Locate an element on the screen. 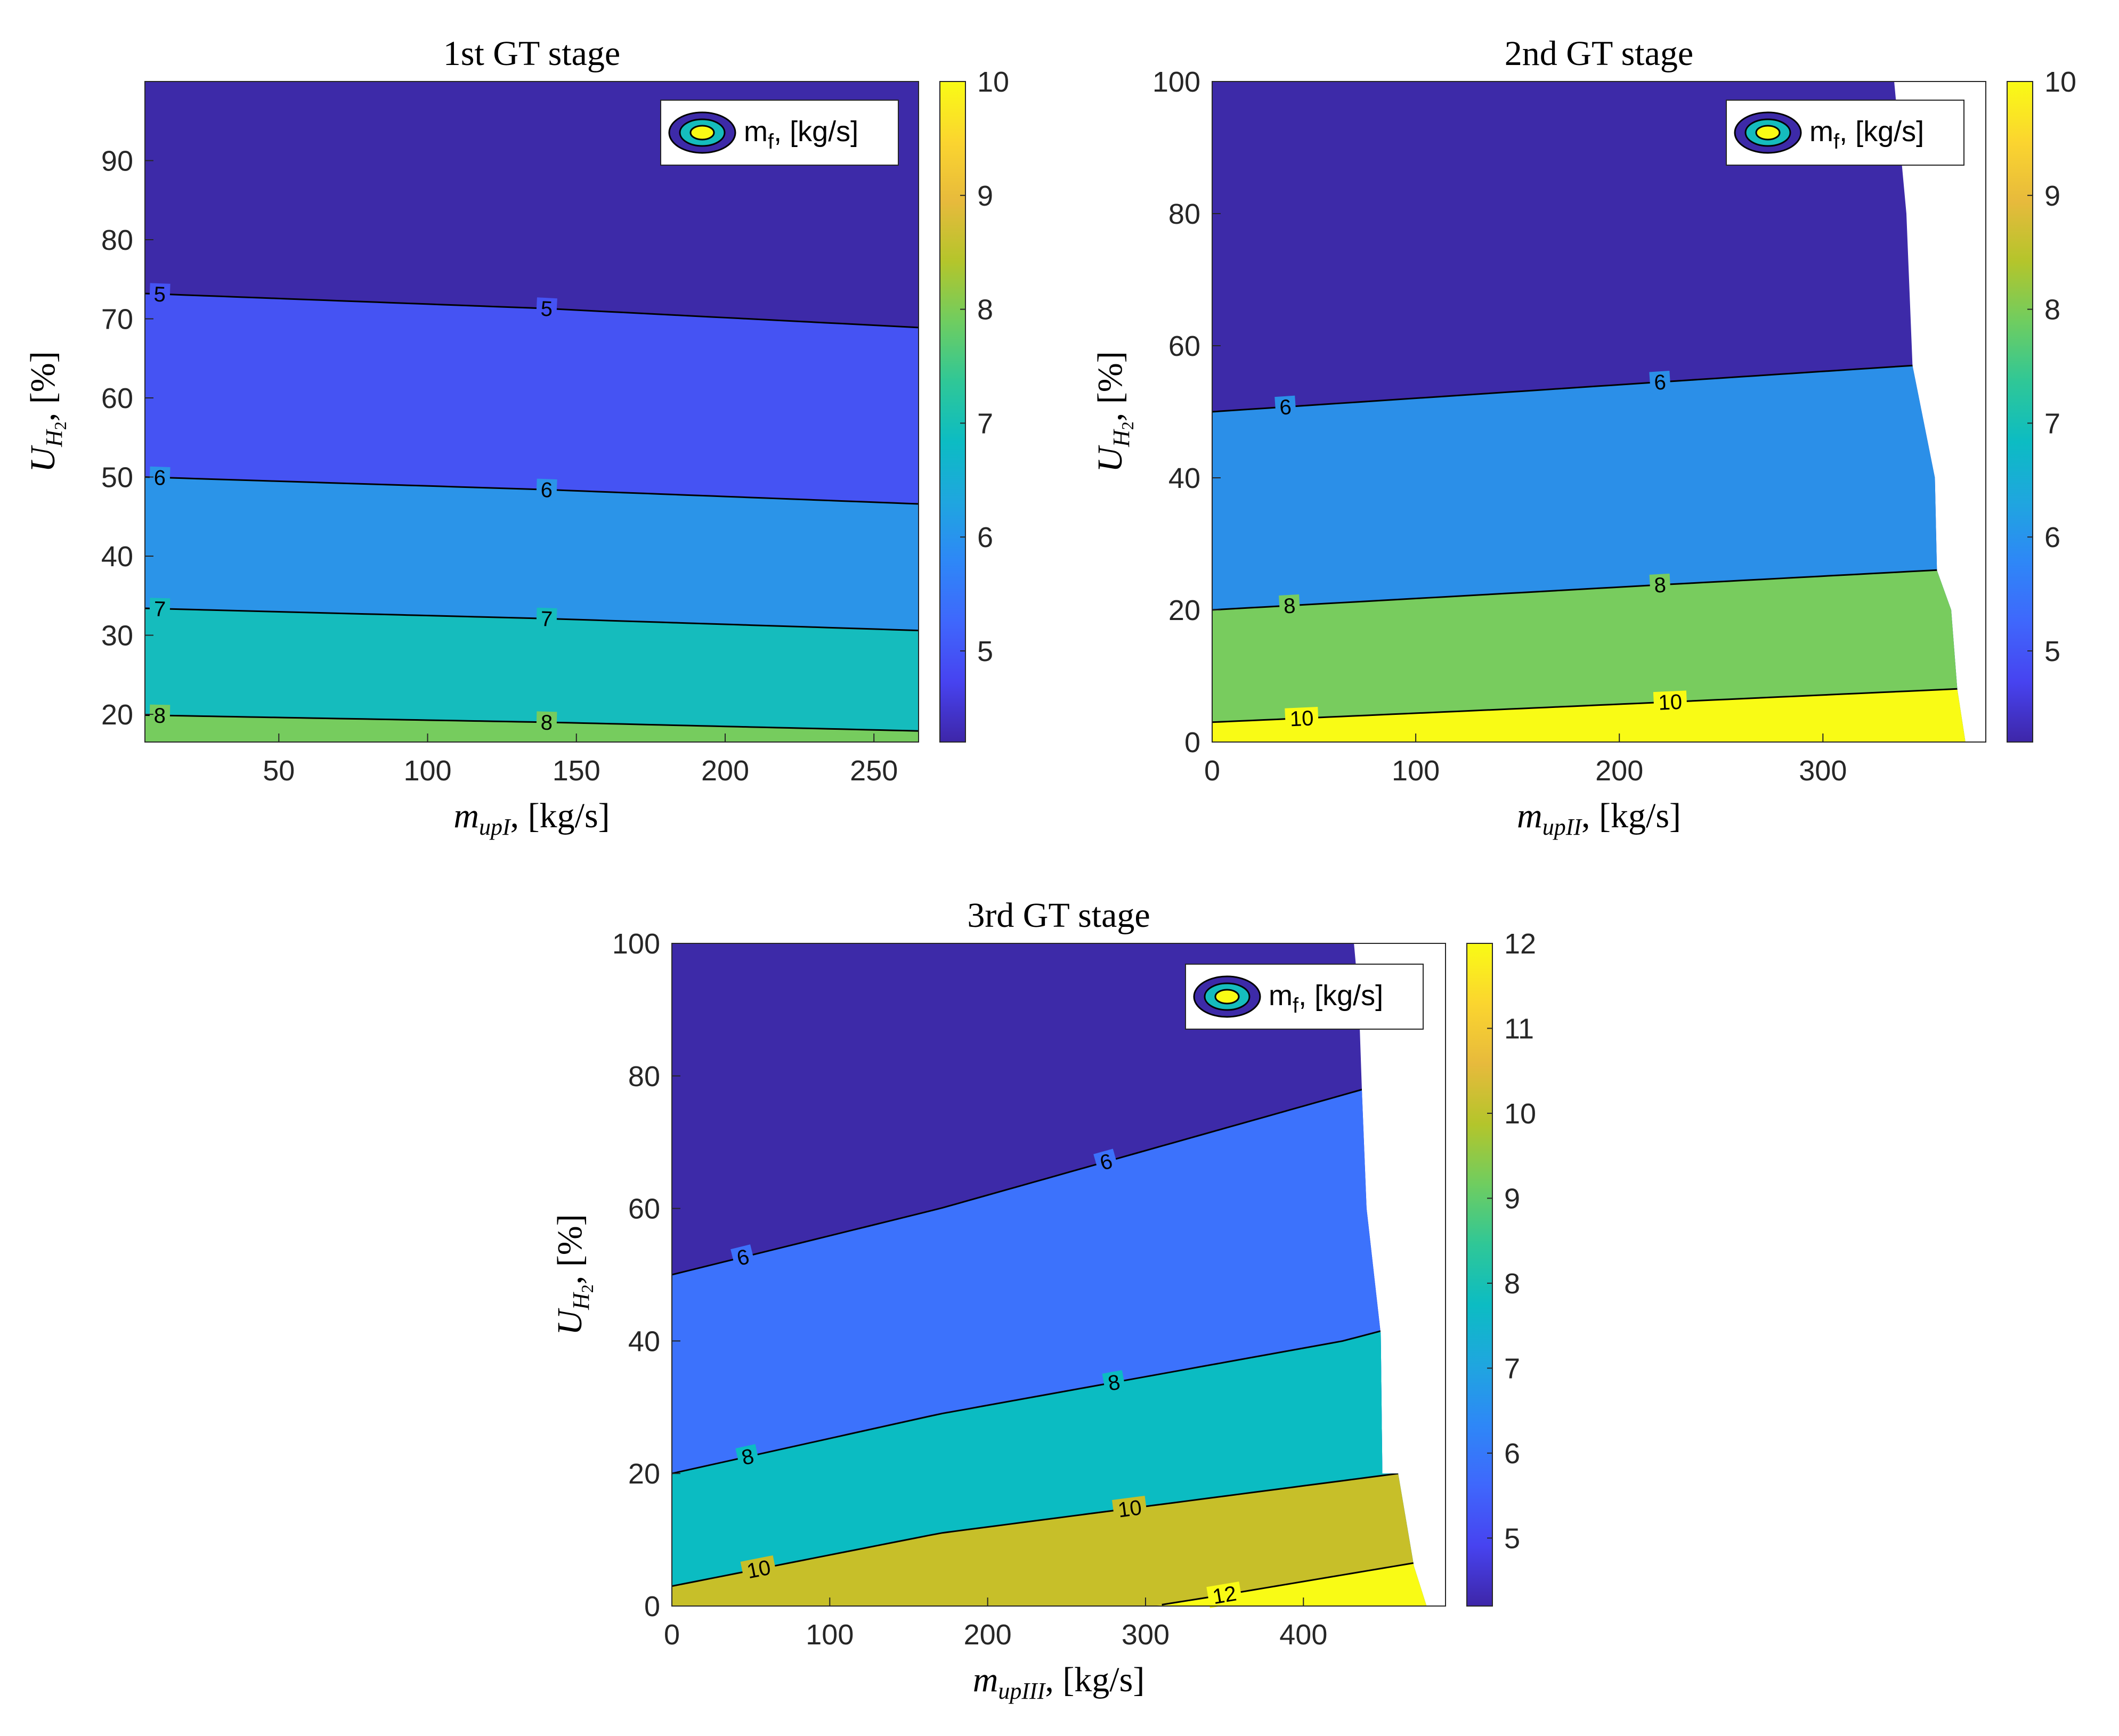 The image size is (2119, 1736). legend-contour-icon-inner is located at coordinates (1227, 997).